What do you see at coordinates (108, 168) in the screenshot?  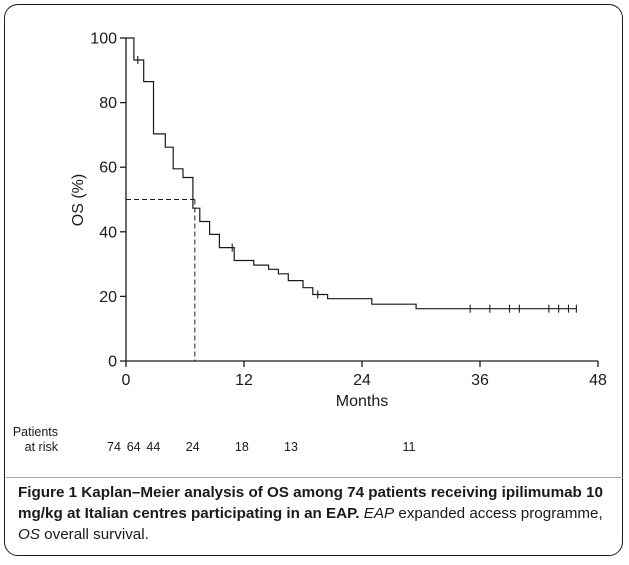 I see `y-tick-label: 60` at bounding box center [108, 168].